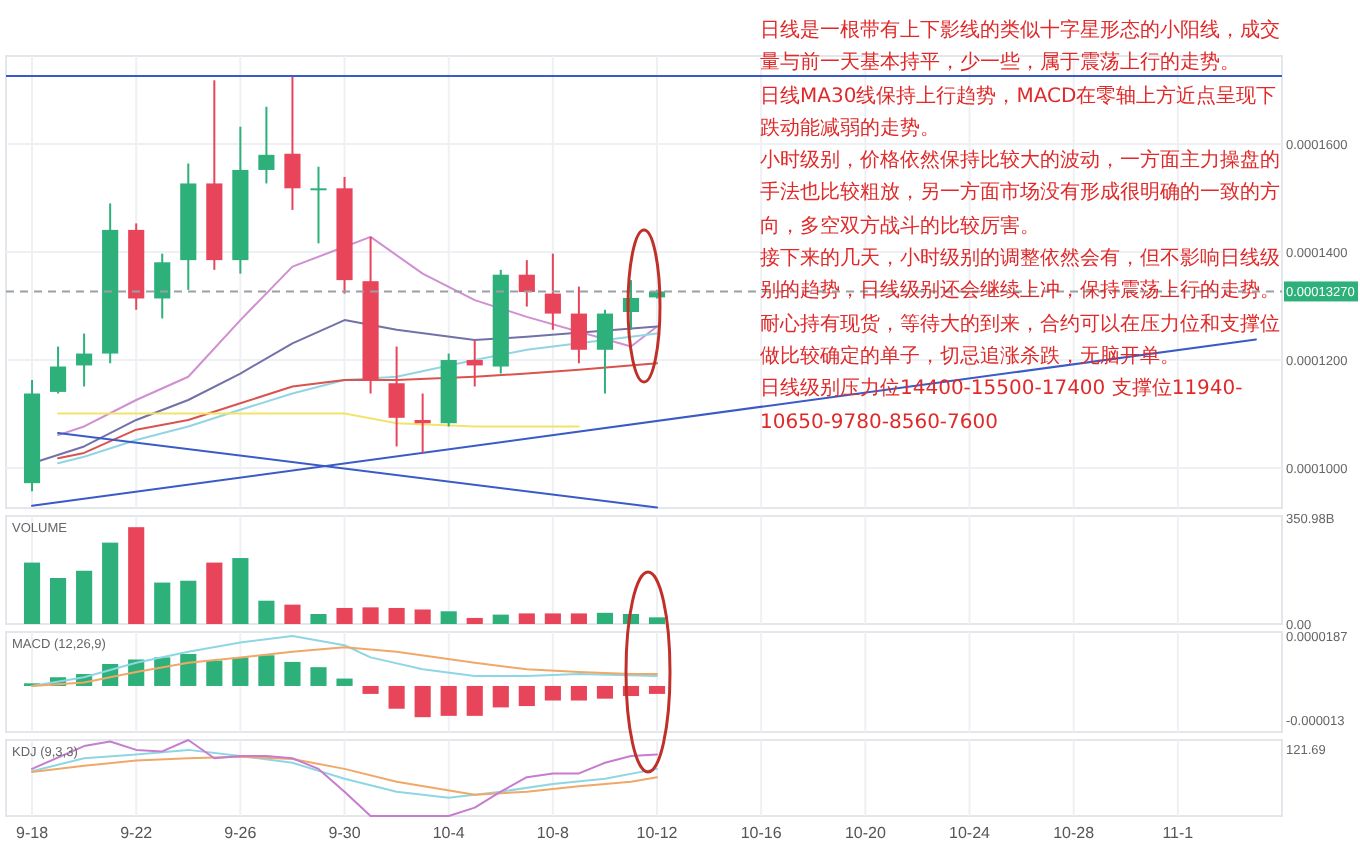 This screenshot has height=850, width=1360. What do you see at coordinates (657, 833) in the screenshot?
I see `x-tick-label: 10-12` at bounding box center [657, 833].